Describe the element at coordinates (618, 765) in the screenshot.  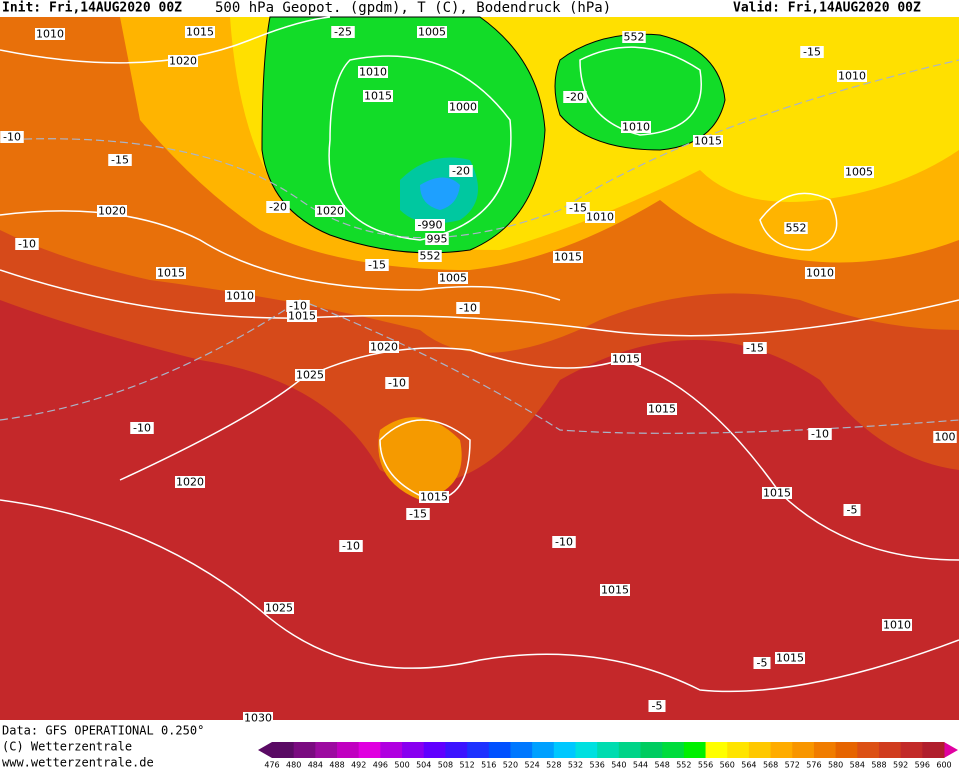
I see `scale-label: 540` at that location.